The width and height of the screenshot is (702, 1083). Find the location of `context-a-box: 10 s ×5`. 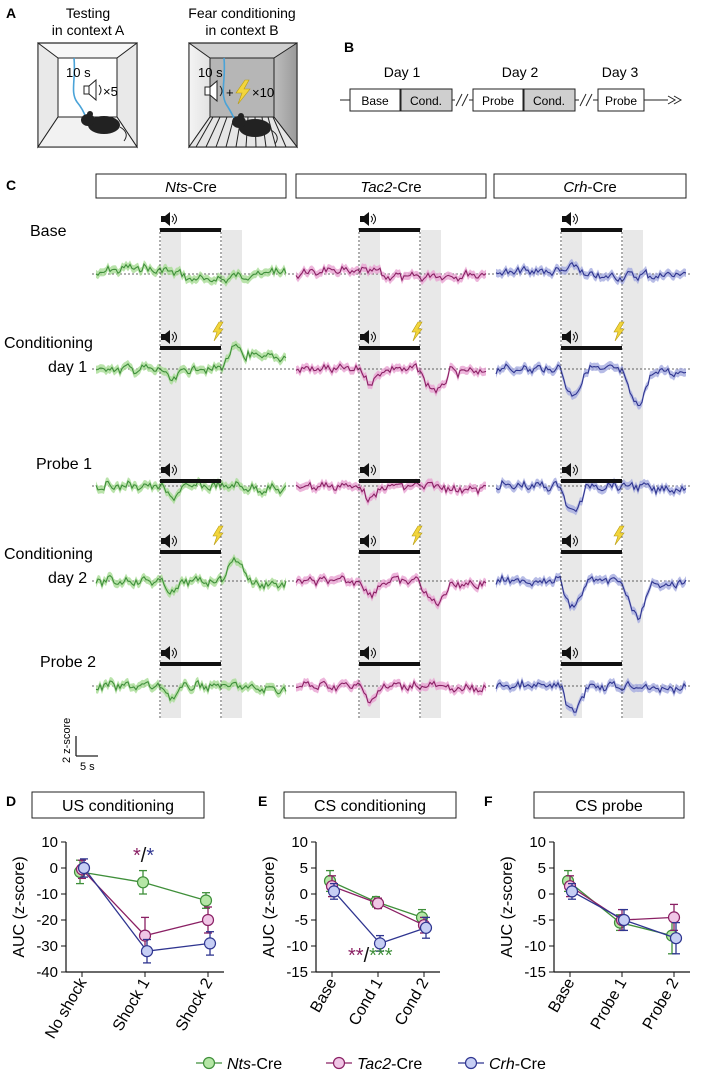

context-a-box: 10 s ×5 is located at coordinates (87, 95).